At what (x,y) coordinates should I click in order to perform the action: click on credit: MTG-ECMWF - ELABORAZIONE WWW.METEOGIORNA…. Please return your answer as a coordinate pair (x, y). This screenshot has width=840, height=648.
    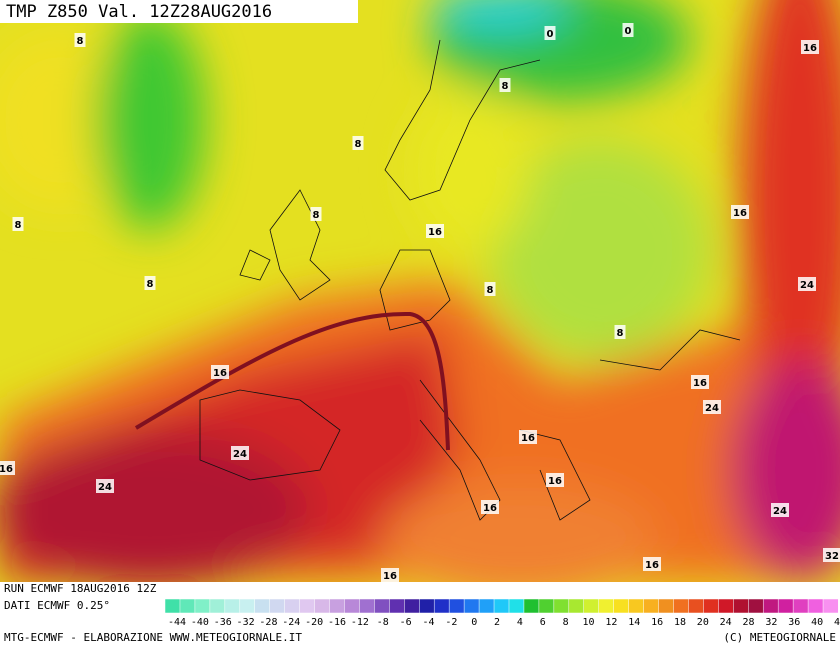
    Looking at the image, I should click on (153, 637).